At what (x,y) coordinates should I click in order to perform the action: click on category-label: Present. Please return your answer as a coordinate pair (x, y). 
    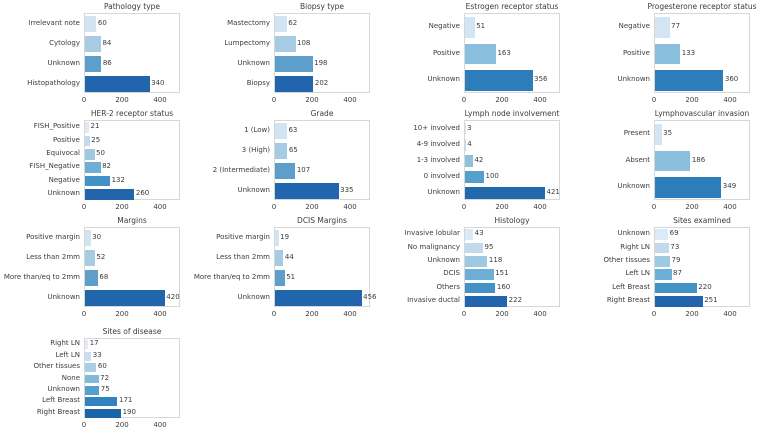
    Looking at the image, I should click on (636, 132).